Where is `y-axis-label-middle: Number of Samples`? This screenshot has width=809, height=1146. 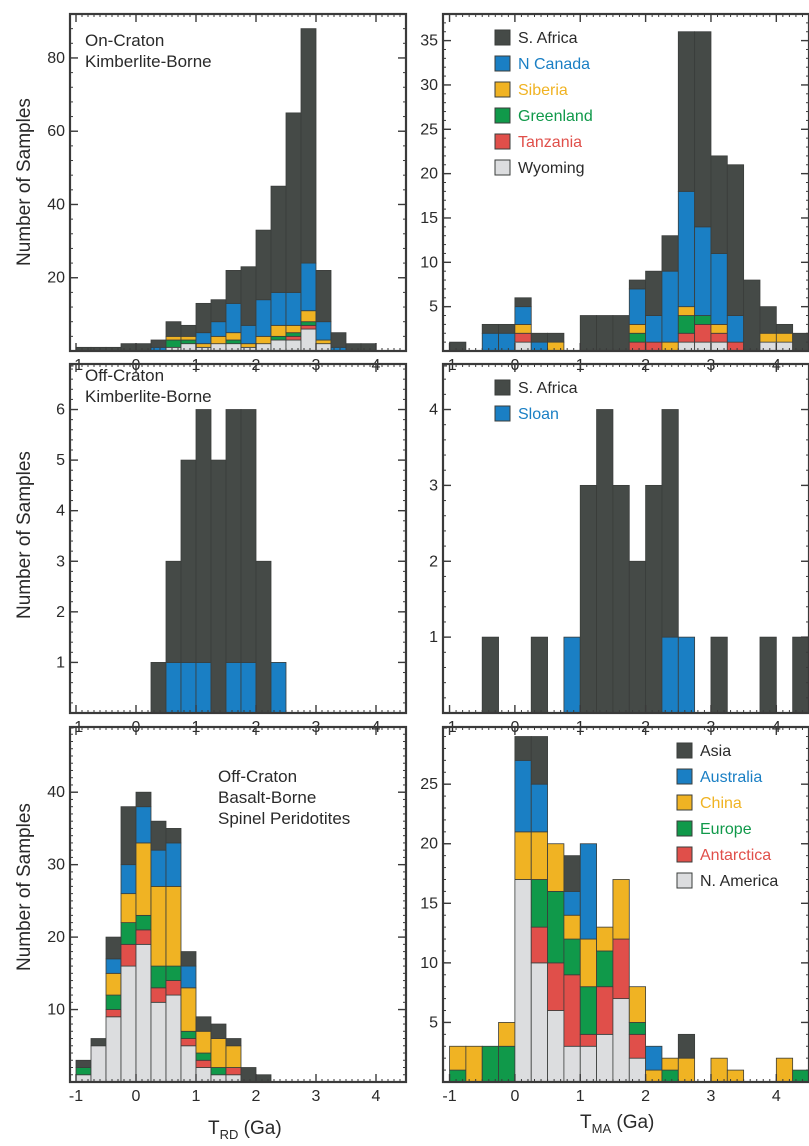
y-axis-label-middle: Number of Samples is located at coordinates (24, 535).